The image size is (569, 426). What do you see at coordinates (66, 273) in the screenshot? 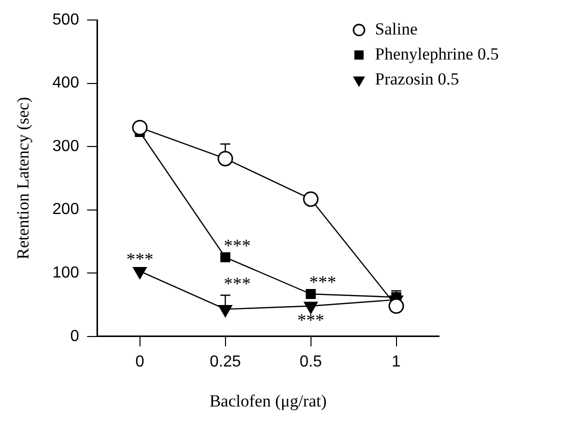
I see `y-tick-label: 100` at bounding box center [66, 273].